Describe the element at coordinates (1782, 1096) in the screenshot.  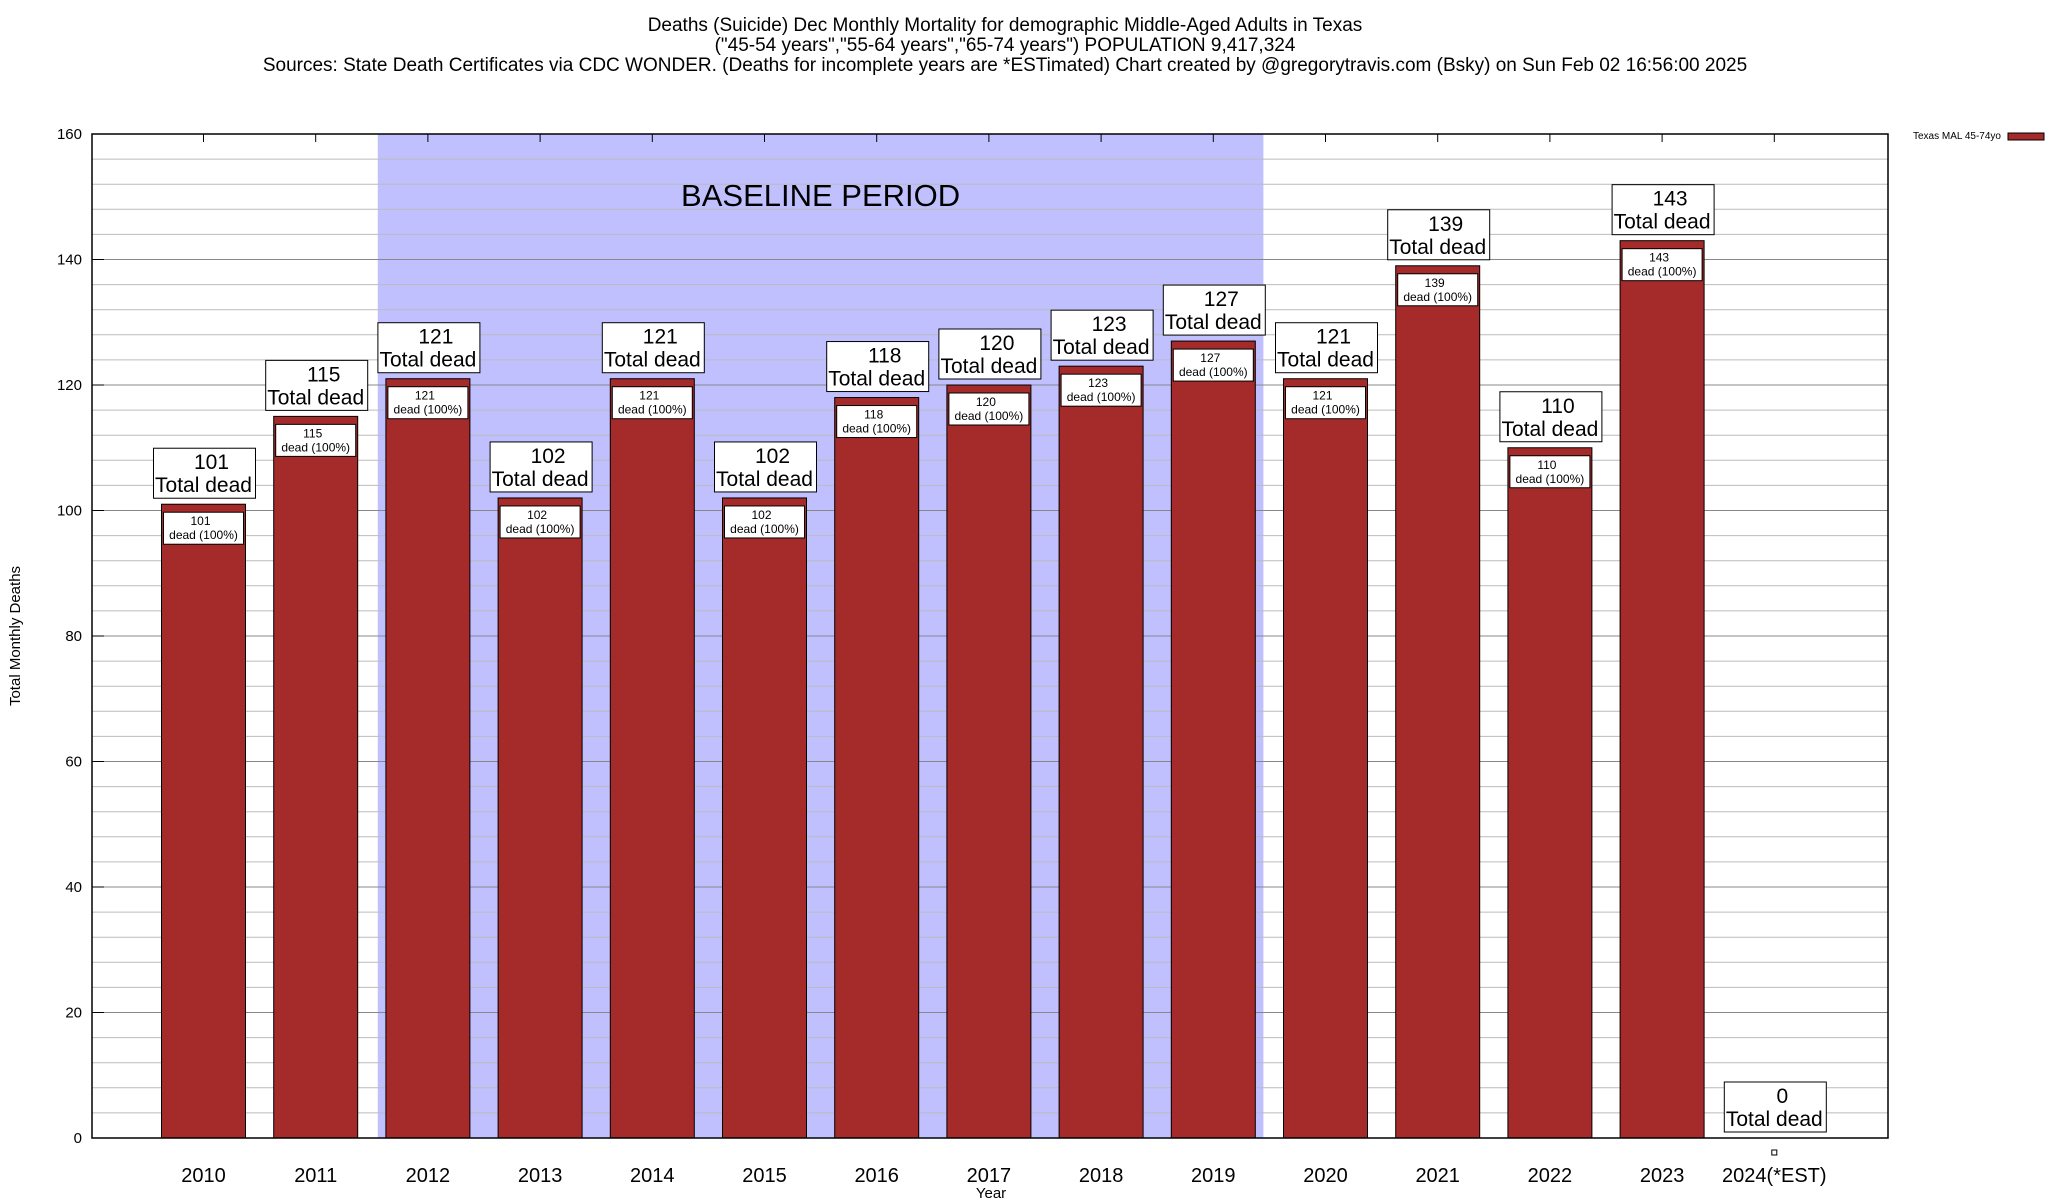
I see `total-value-label: 0` at that location.